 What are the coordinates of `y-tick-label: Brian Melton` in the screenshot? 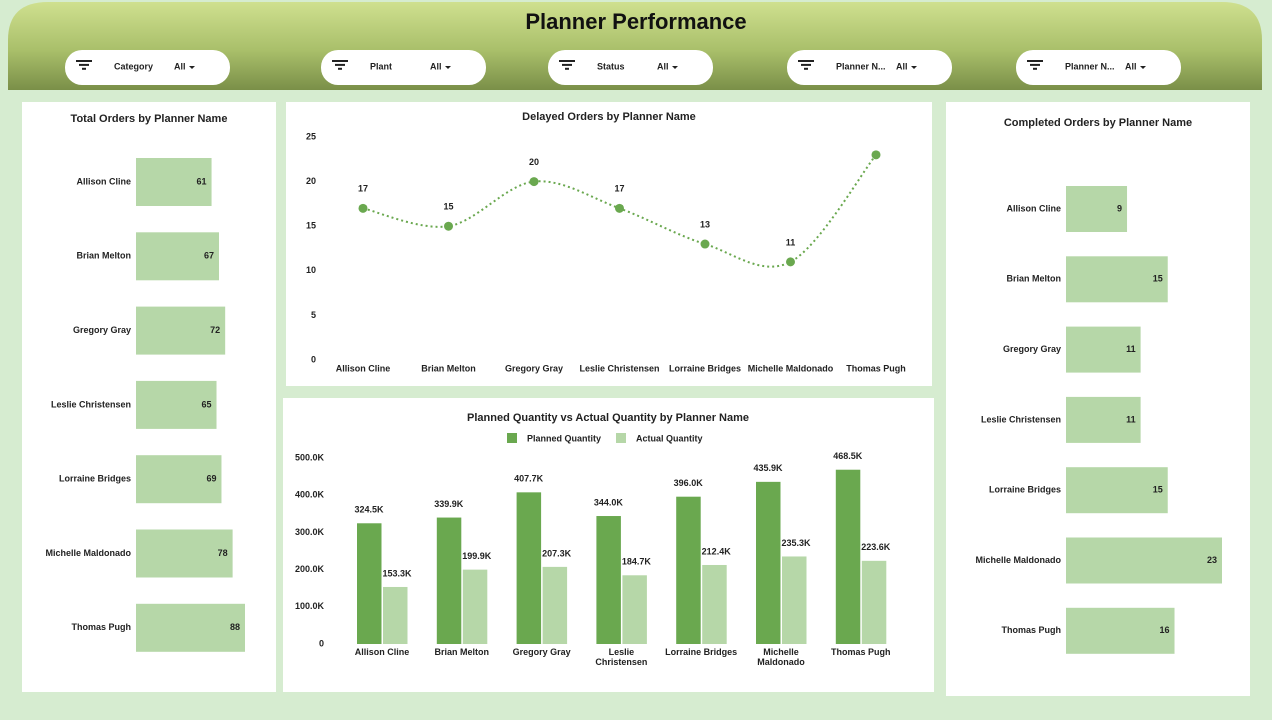 It's located at (1033, 279).